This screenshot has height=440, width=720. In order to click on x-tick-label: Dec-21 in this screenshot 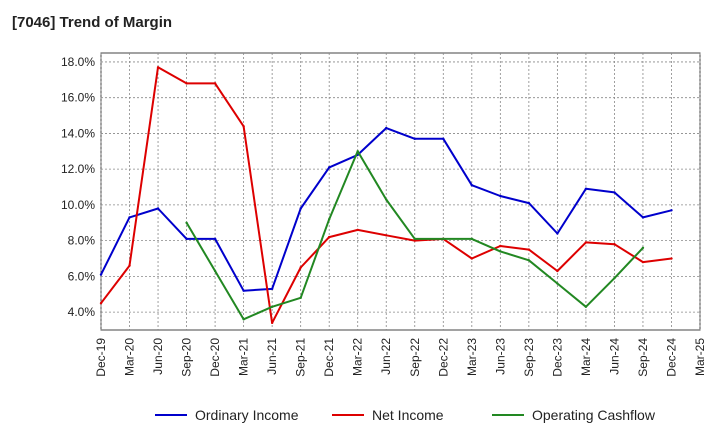, I will do `click(329, 357)`.